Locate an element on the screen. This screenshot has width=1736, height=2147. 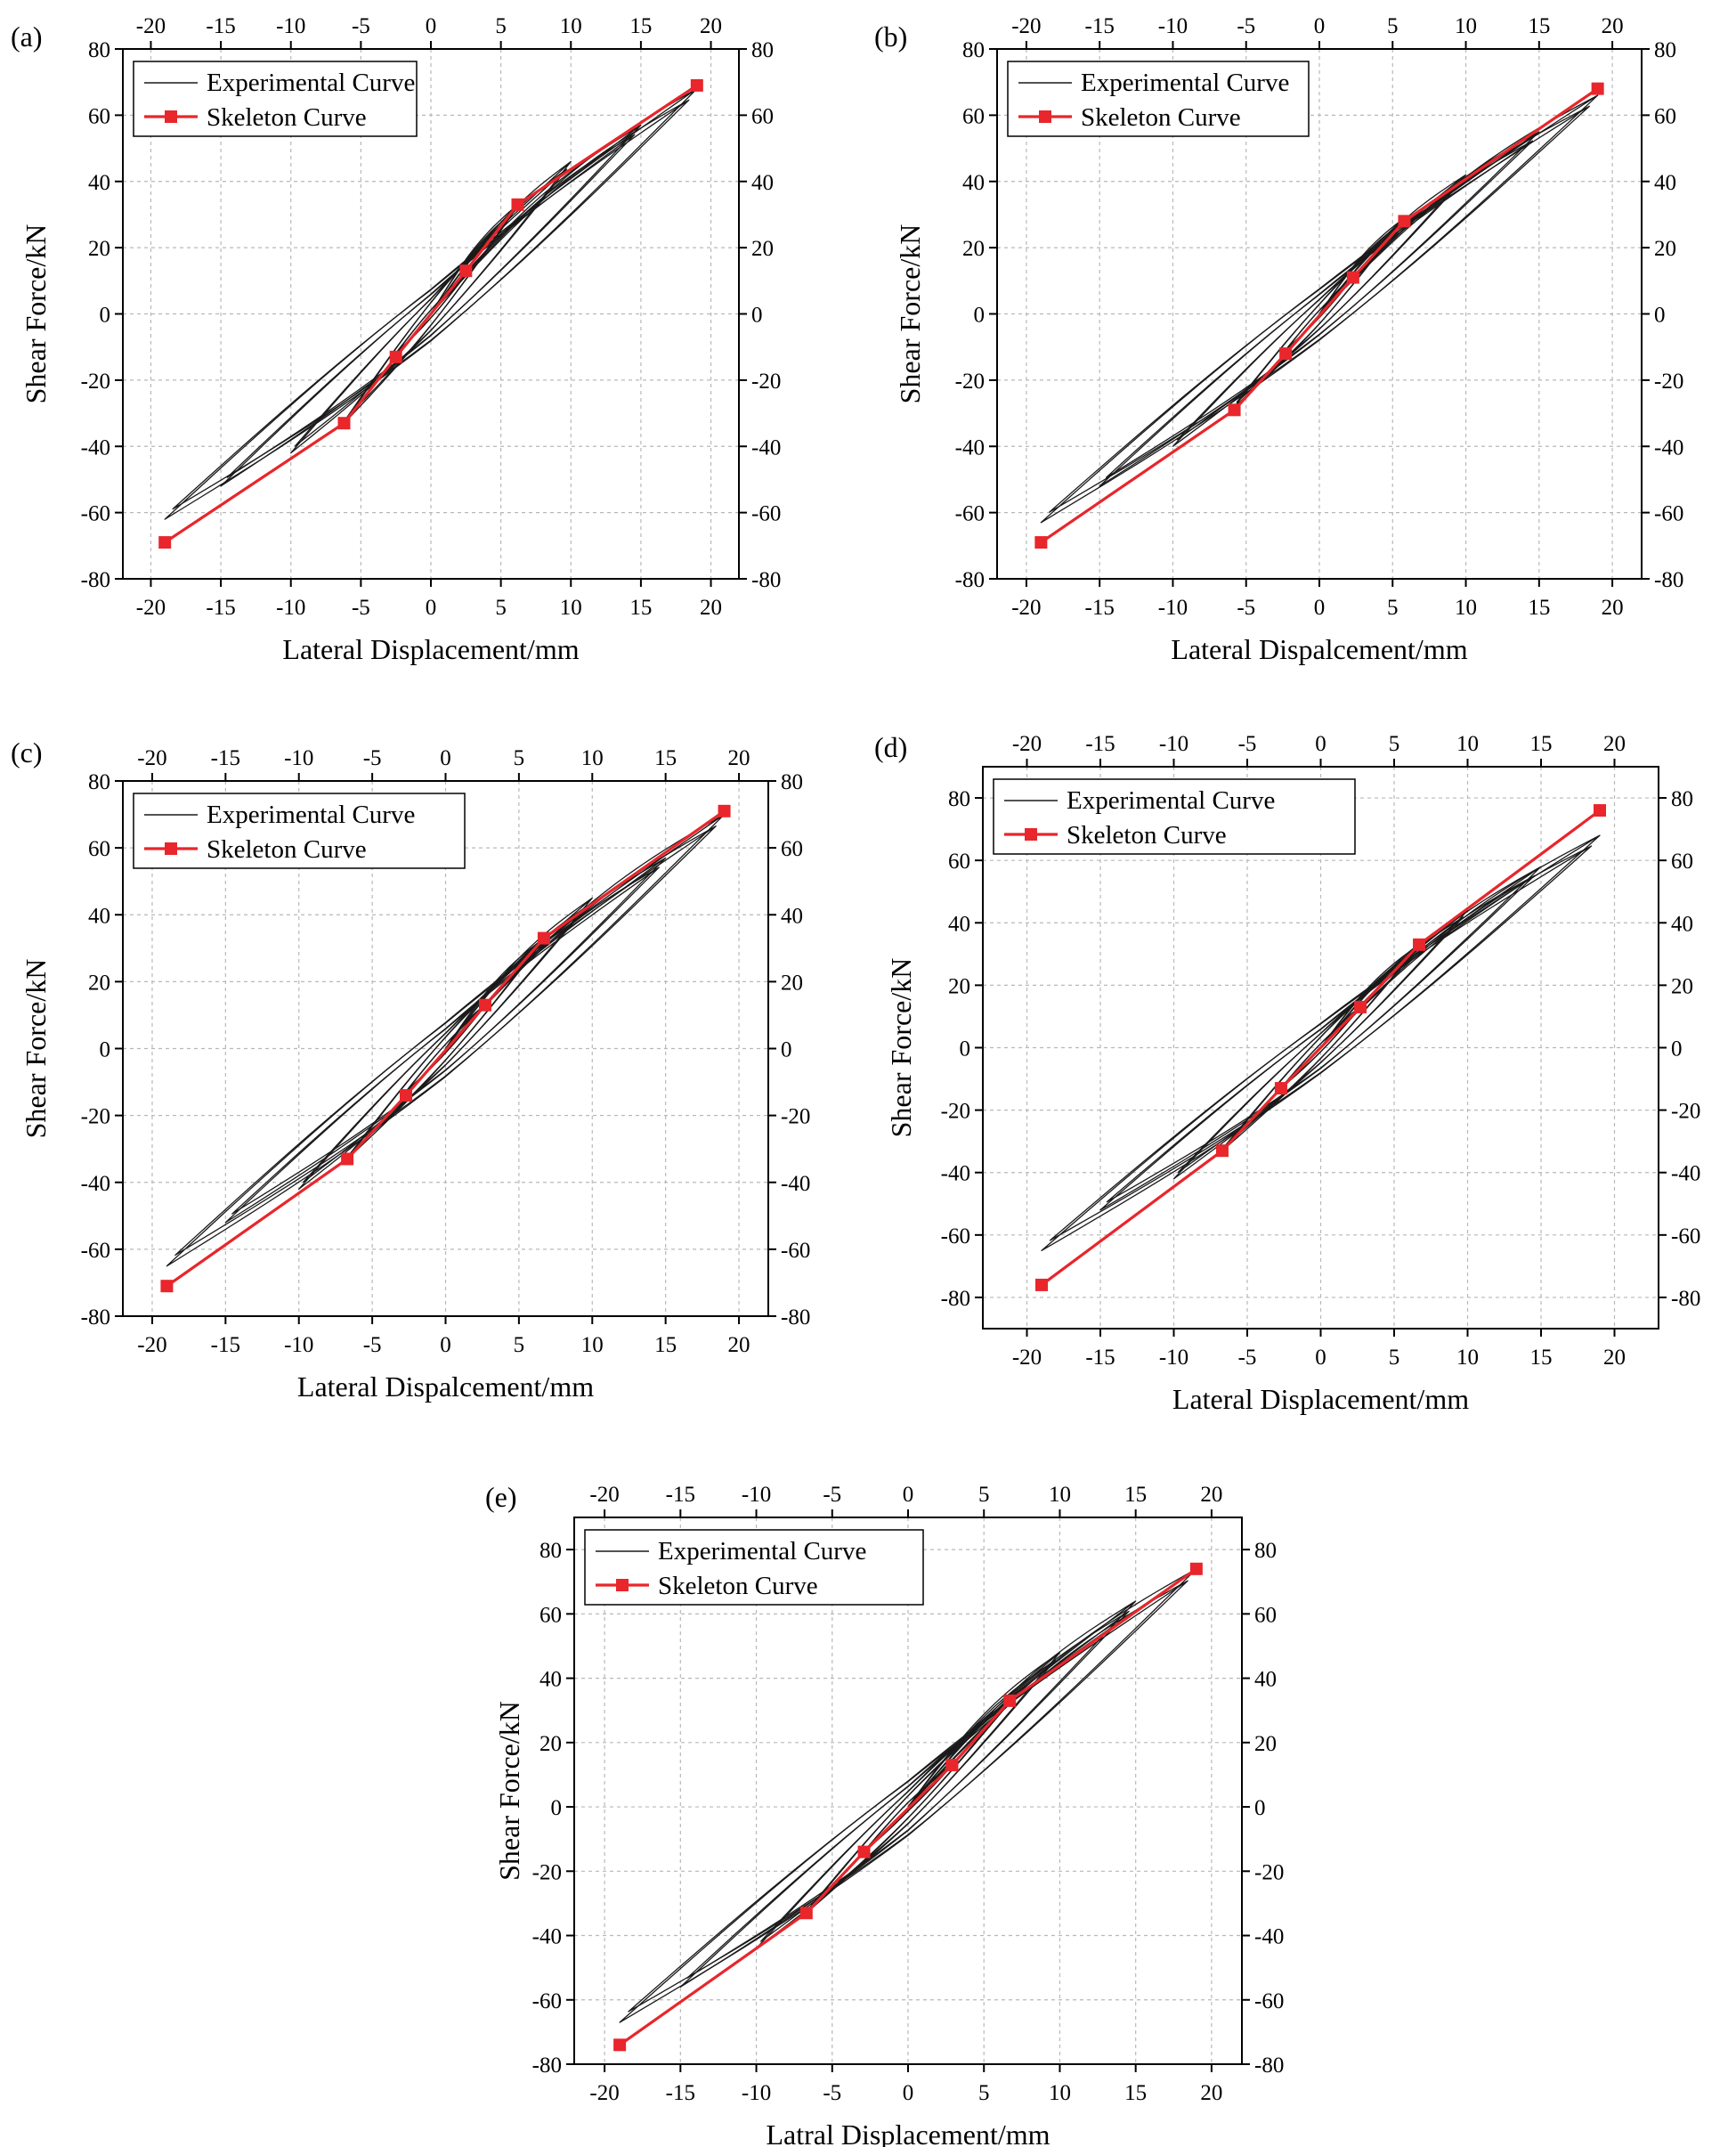
x-tick-label: 10 is located at coordinates (592, 1345).